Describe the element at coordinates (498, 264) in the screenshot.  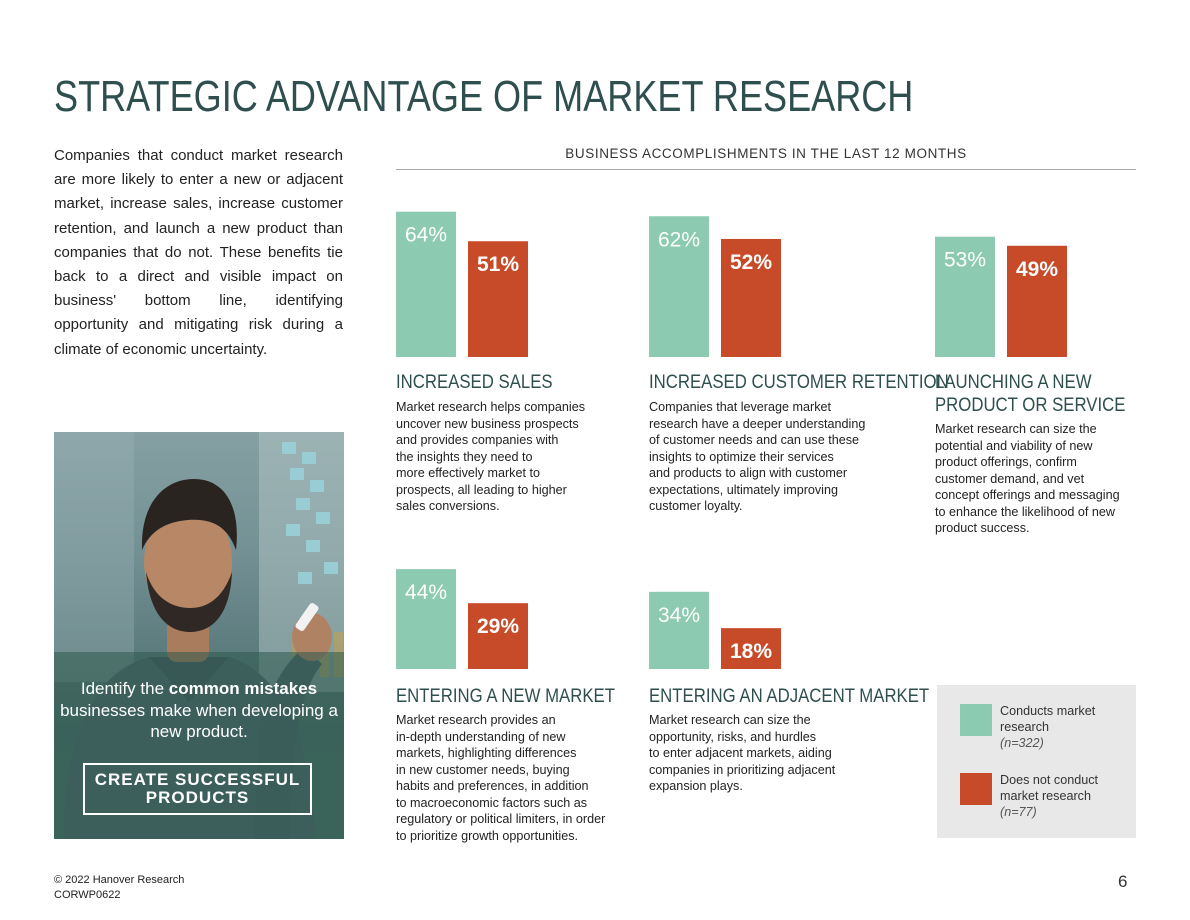
I see `data-label-does-not-conduct-1: 51%` at that location.